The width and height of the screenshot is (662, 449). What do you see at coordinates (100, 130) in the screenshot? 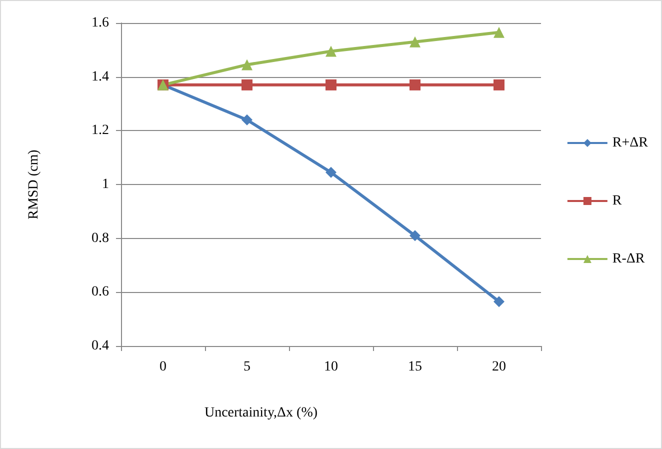
I see `y-tick-label: 1.2` at bounding box center [100, 130].